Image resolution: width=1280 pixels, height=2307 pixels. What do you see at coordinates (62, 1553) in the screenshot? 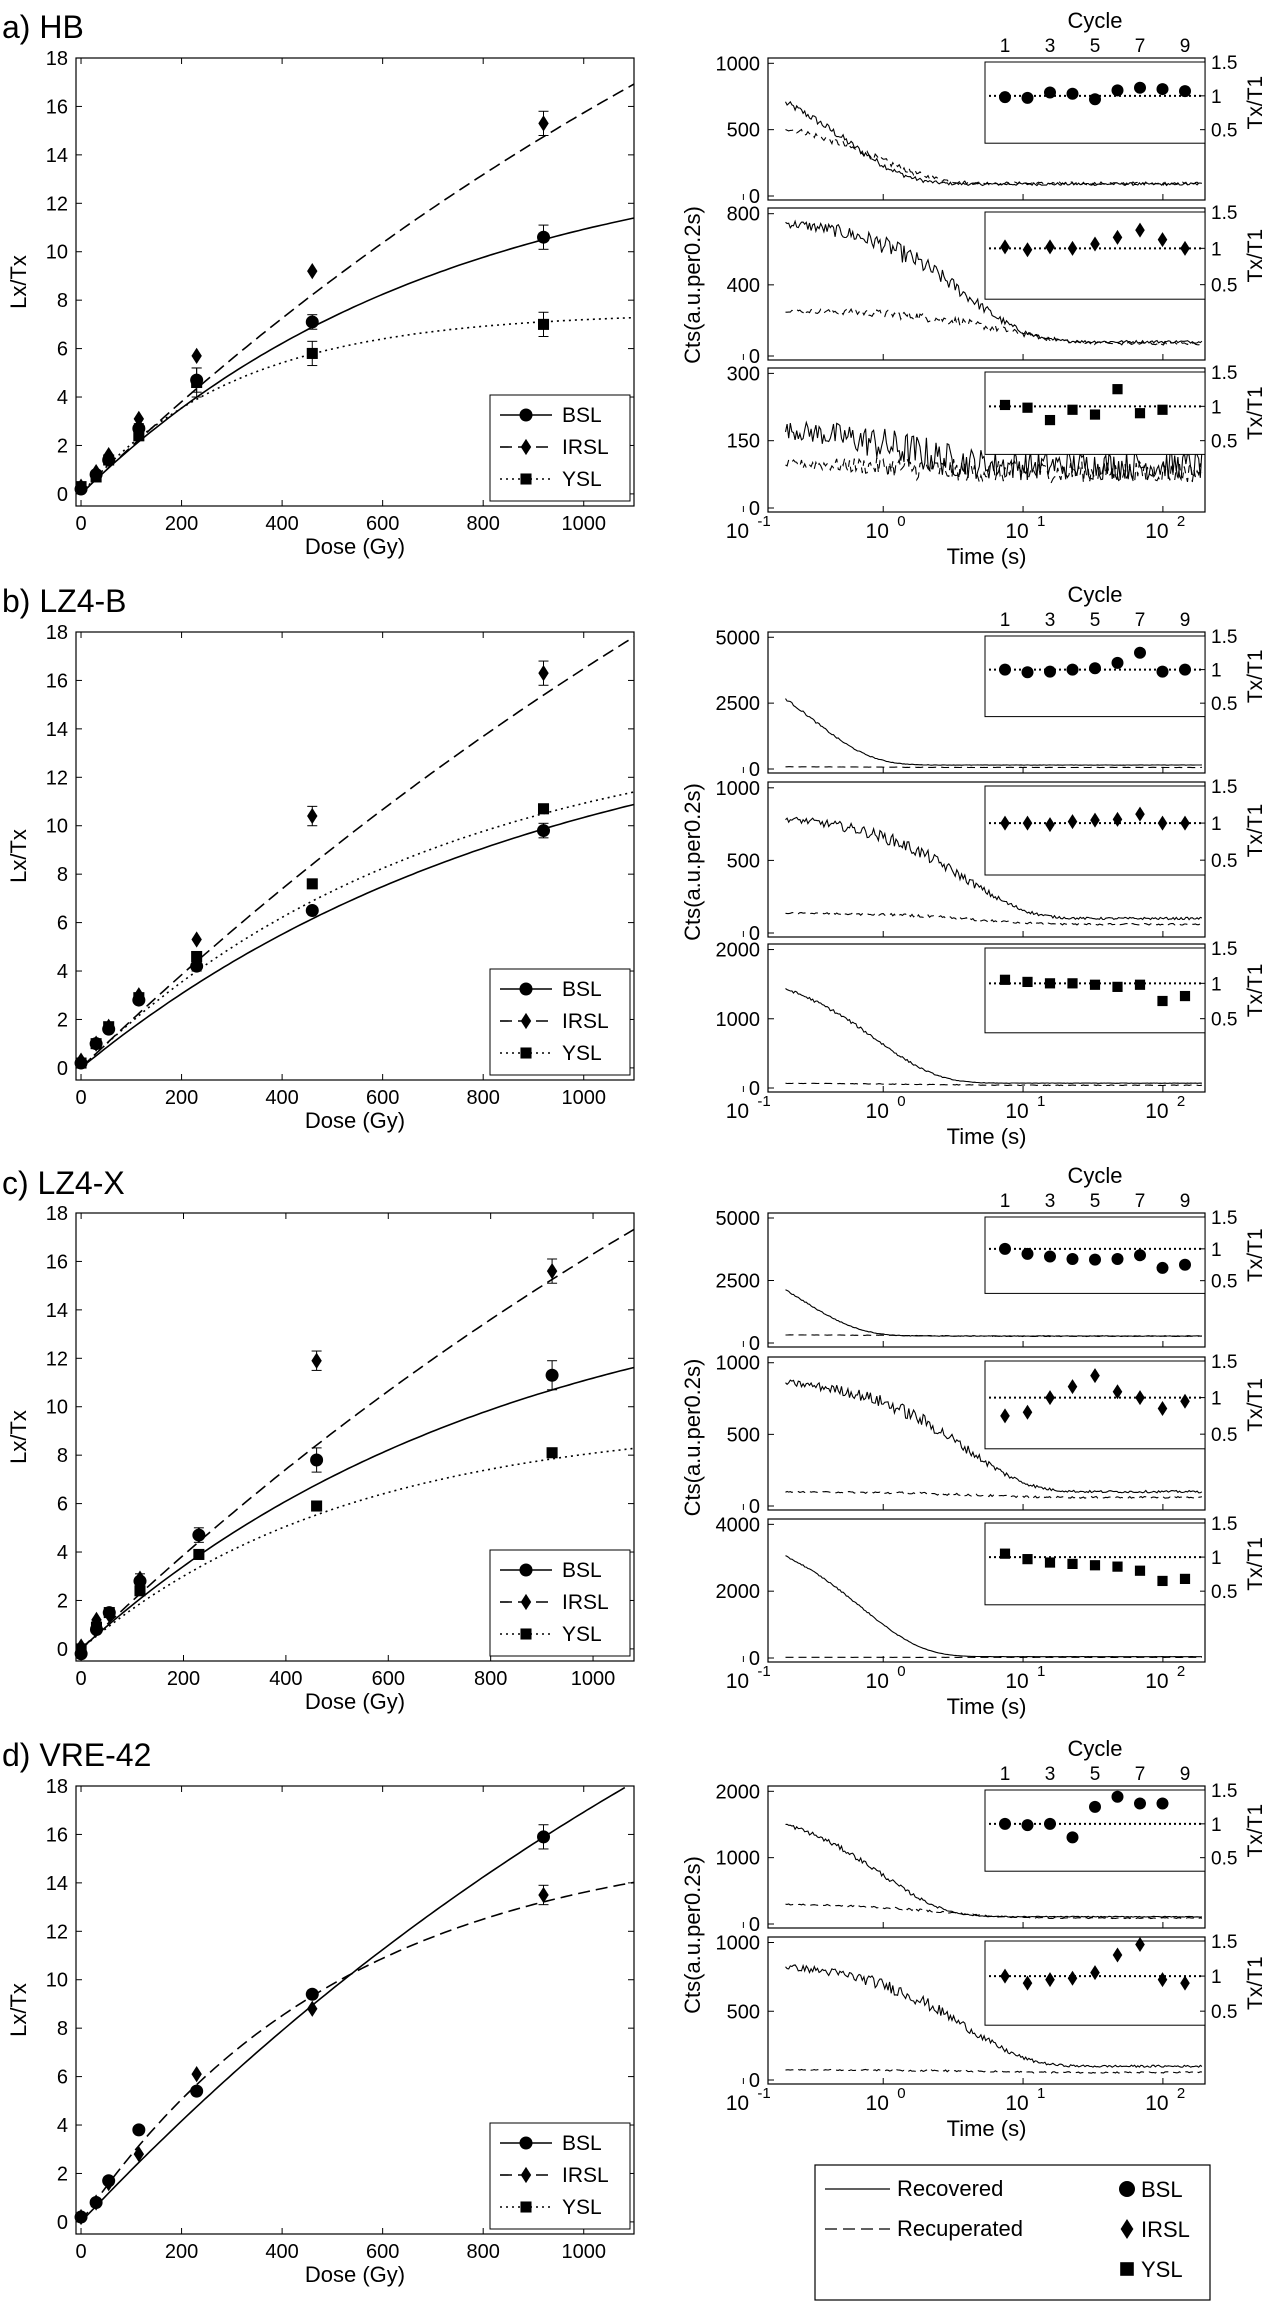
I see `y-tick-label: 4` at bounding box center [62, 1553].